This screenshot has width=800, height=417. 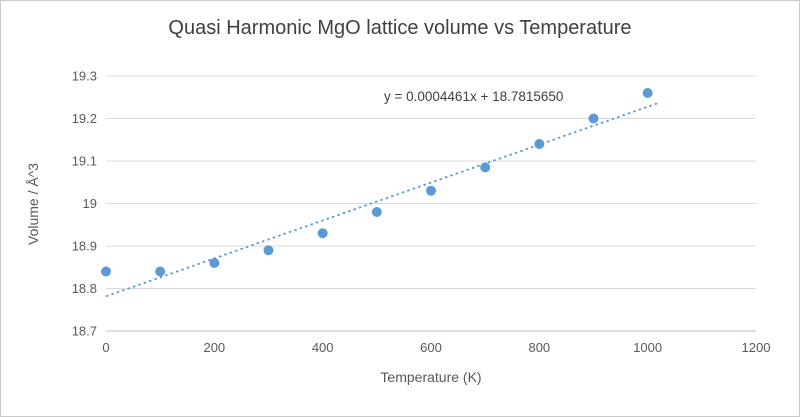 I want to click on x-tick-label: 1200, so click(x=756, y=347).